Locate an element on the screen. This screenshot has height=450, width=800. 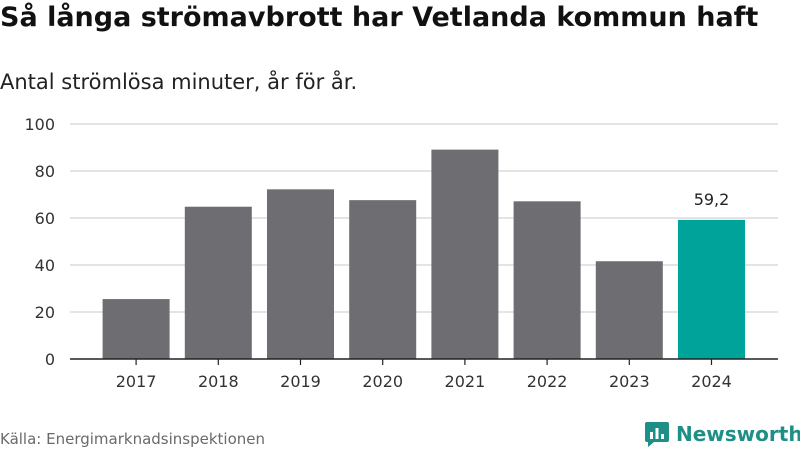
source-note: Källa: Energimarknadsinspektionen is located at coordinates (133, 439).